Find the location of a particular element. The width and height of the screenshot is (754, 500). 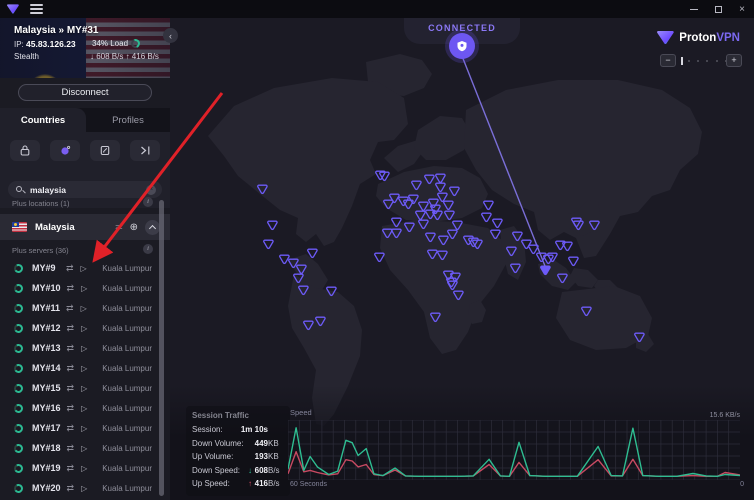

p2p-filter-button is located at coordinates (105, 150).